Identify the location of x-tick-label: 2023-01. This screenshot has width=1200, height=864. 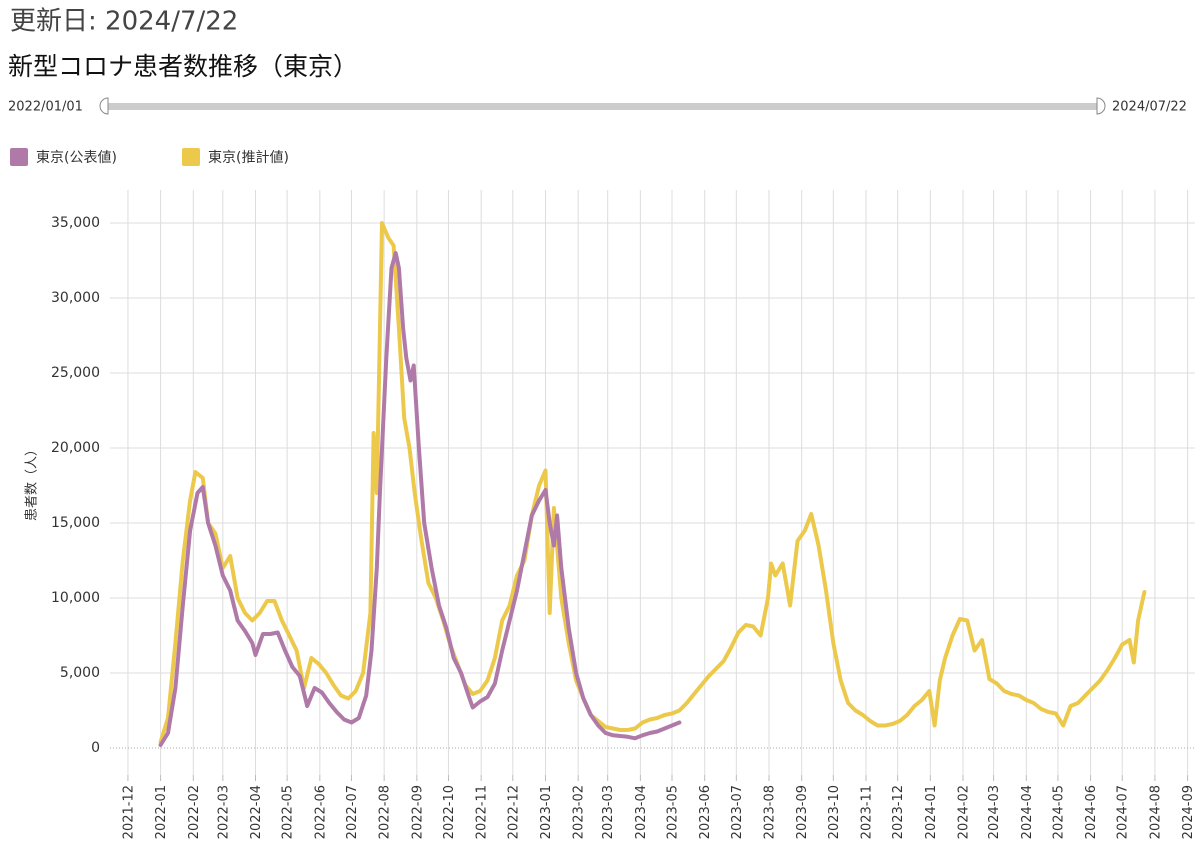
(546, 812).